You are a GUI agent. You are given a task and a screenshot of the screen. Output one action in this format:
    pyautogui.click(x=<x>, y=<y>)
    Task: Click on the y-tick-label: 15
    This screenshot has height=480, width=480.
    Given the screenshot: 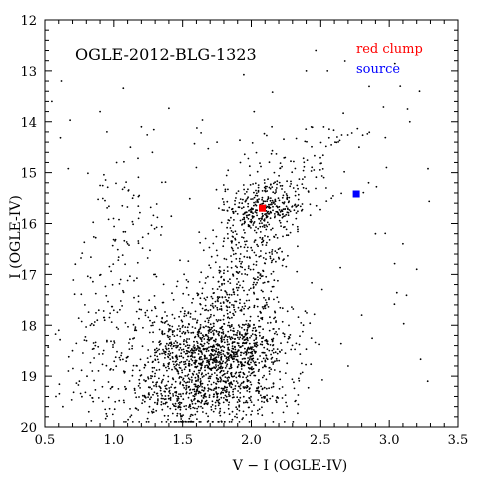 What is the action you would take?
    pyautogui.click(x=28, y=174)
    